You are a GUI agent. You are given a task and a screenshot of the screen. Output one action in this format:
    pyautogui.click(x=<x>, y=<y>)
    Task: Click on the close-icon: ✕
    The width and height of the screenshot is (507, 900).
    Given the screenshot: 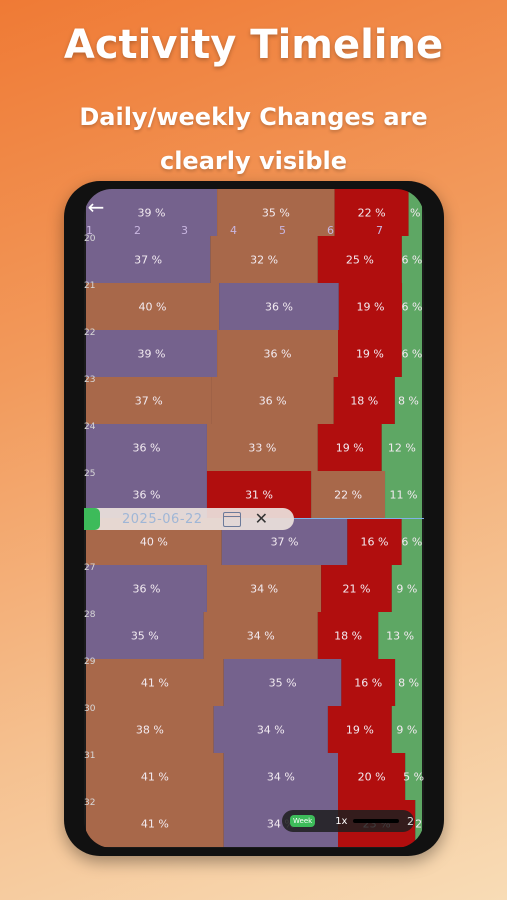 What is the action you would take?
    pyautogui.click(x=261, y=518)
    